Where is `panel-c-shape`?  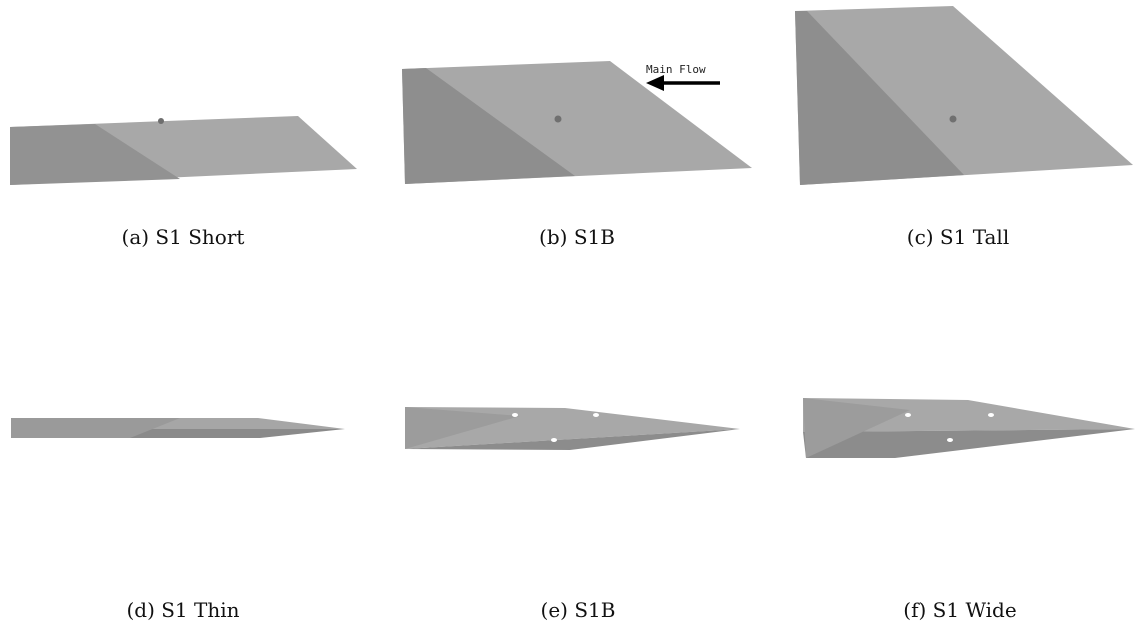
panel-c-shape is located at coordinates (964, 95).